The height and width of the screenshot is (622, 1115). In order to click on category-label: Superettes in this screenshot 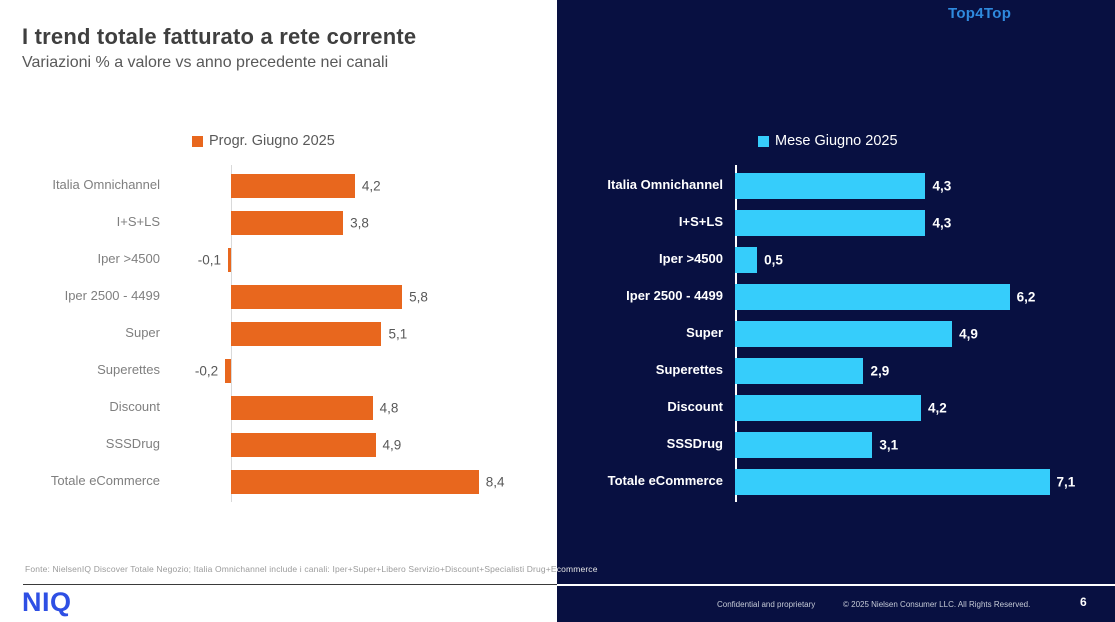, I will do `click(689, 370)`.